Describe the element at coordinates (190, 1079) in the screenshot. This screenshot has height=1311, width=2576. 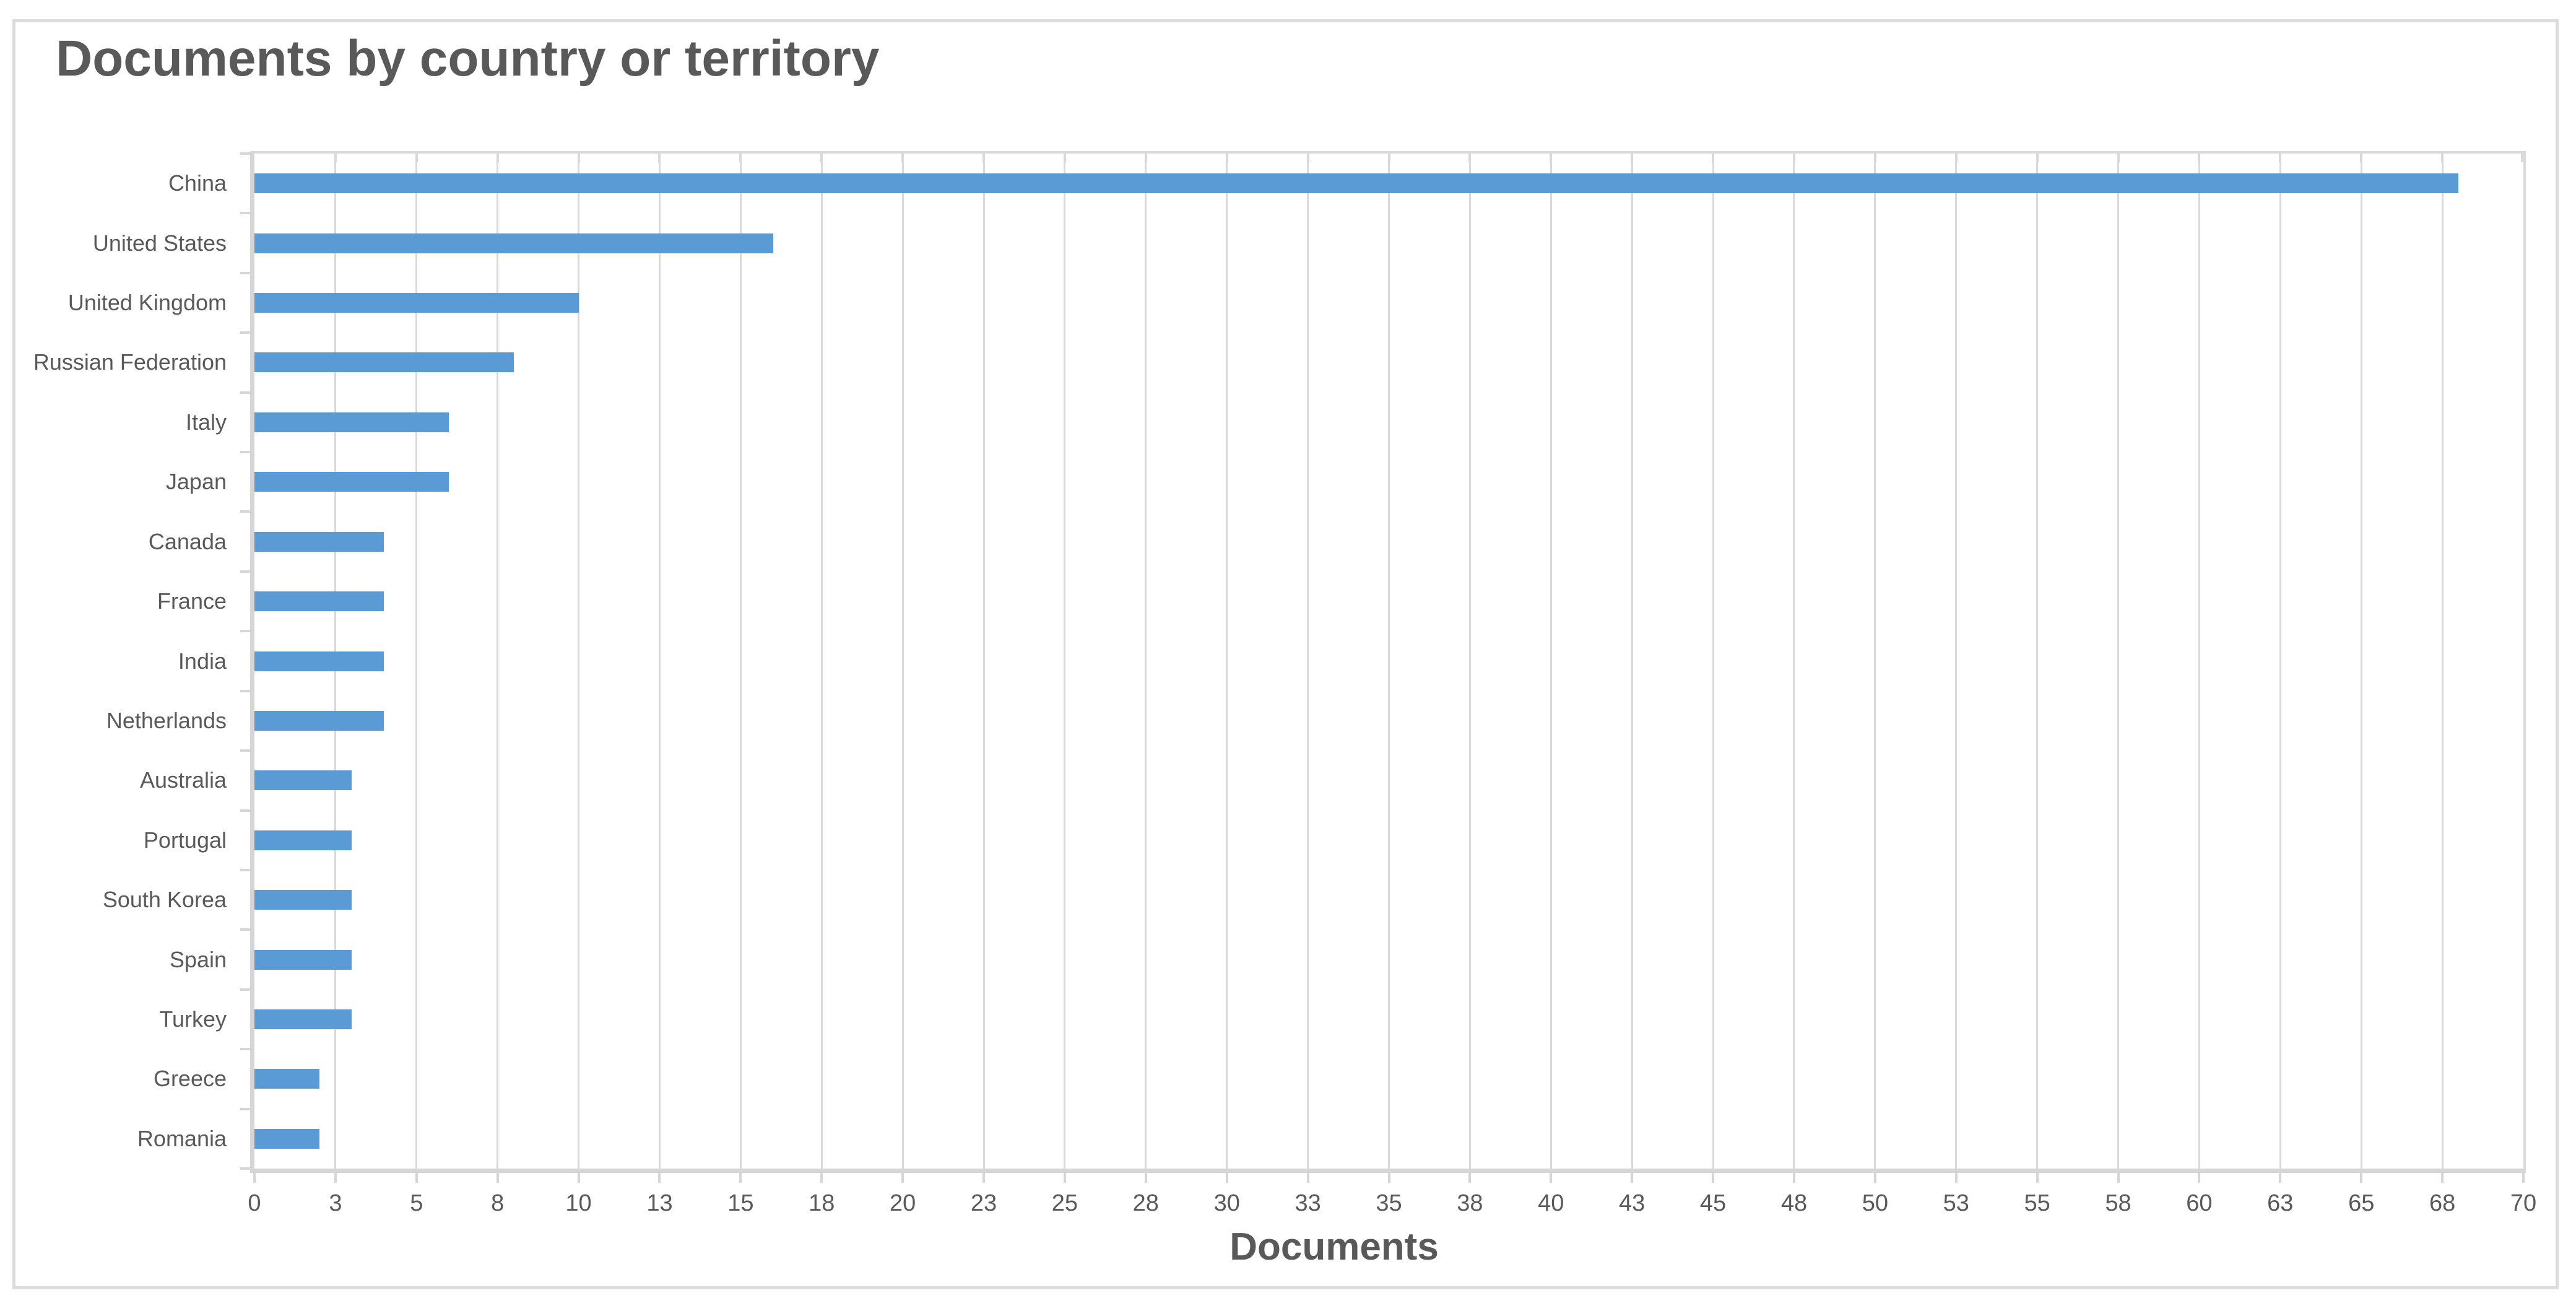
I see `category-label-greece: Greece` at that location.